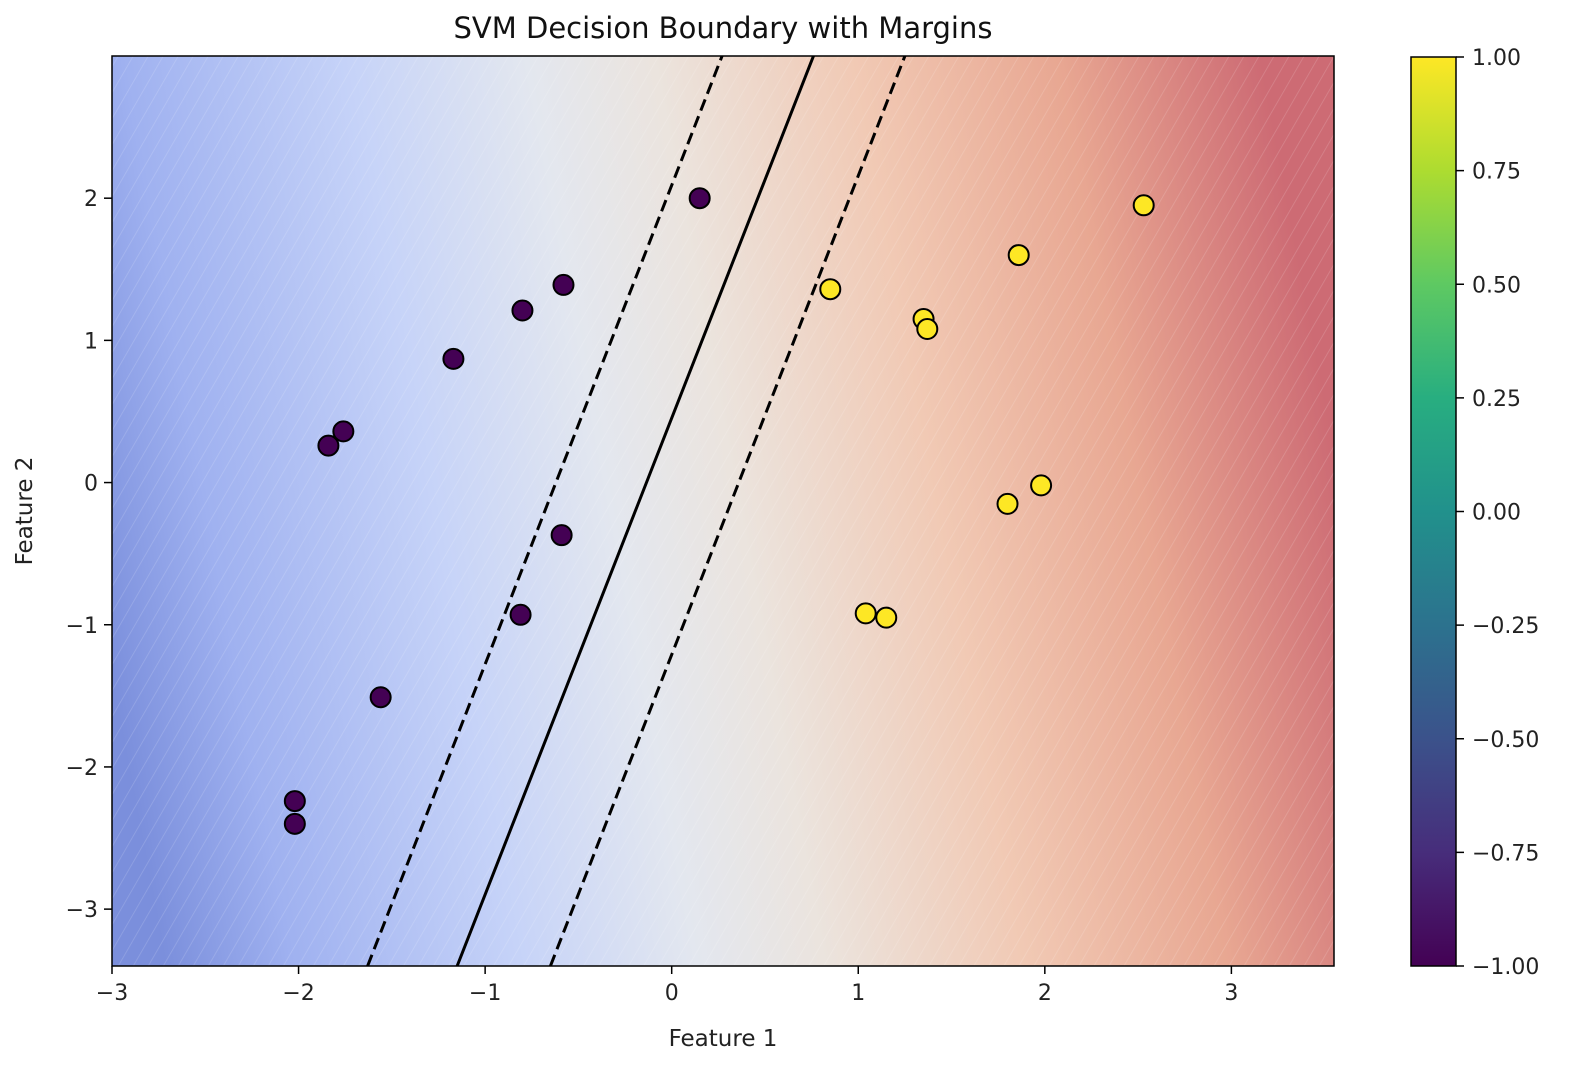 This screenshot has height=1076, width=1592. What do you see at coordinates (82, 910) in the screenshot?
I see `y-tick-label: −3` at bounding box center [82, 910].